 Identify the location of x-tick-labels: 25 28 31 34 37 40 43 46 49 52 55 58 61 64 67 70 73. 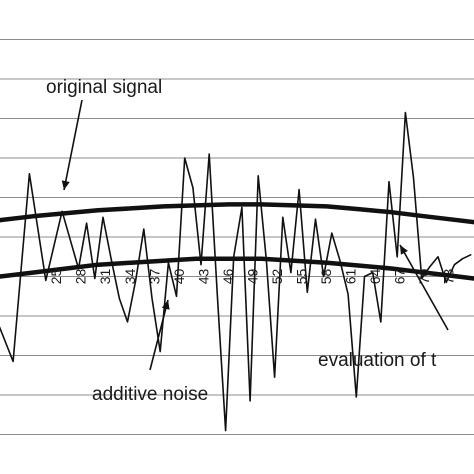
(252, 276).